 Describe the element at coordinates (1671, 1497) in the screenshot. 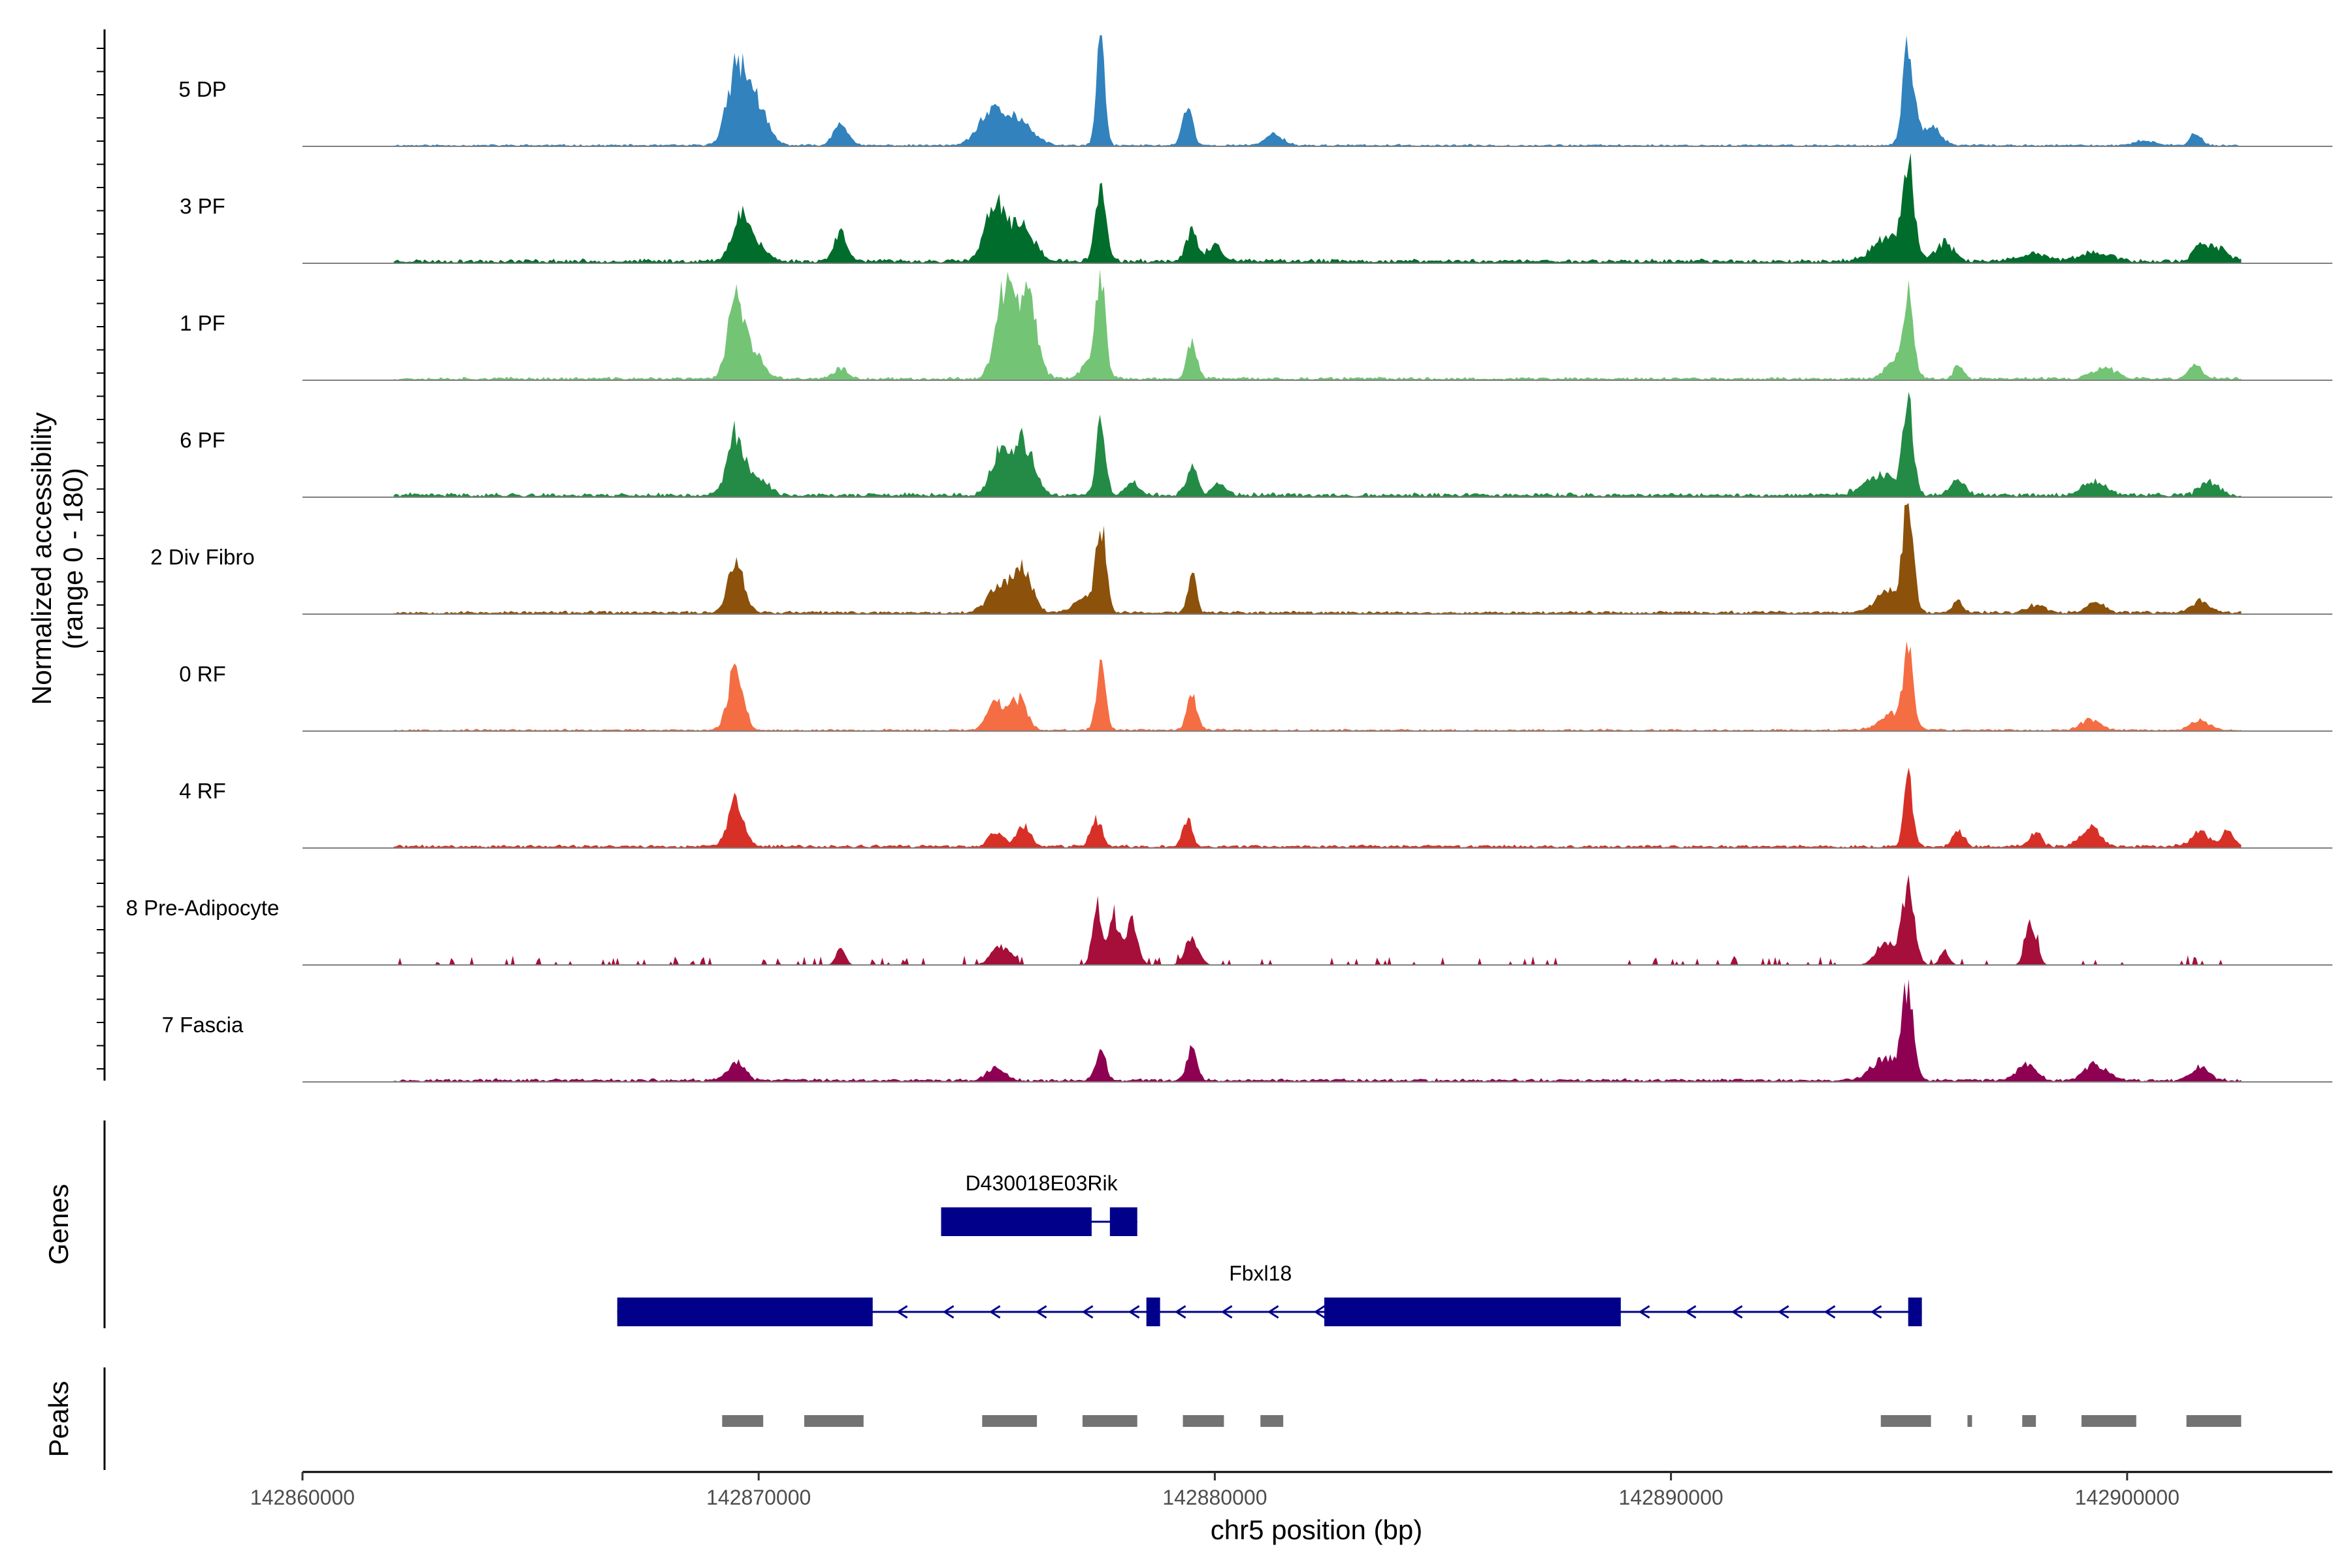

I see `x-tick-label: 142890000` at that location.